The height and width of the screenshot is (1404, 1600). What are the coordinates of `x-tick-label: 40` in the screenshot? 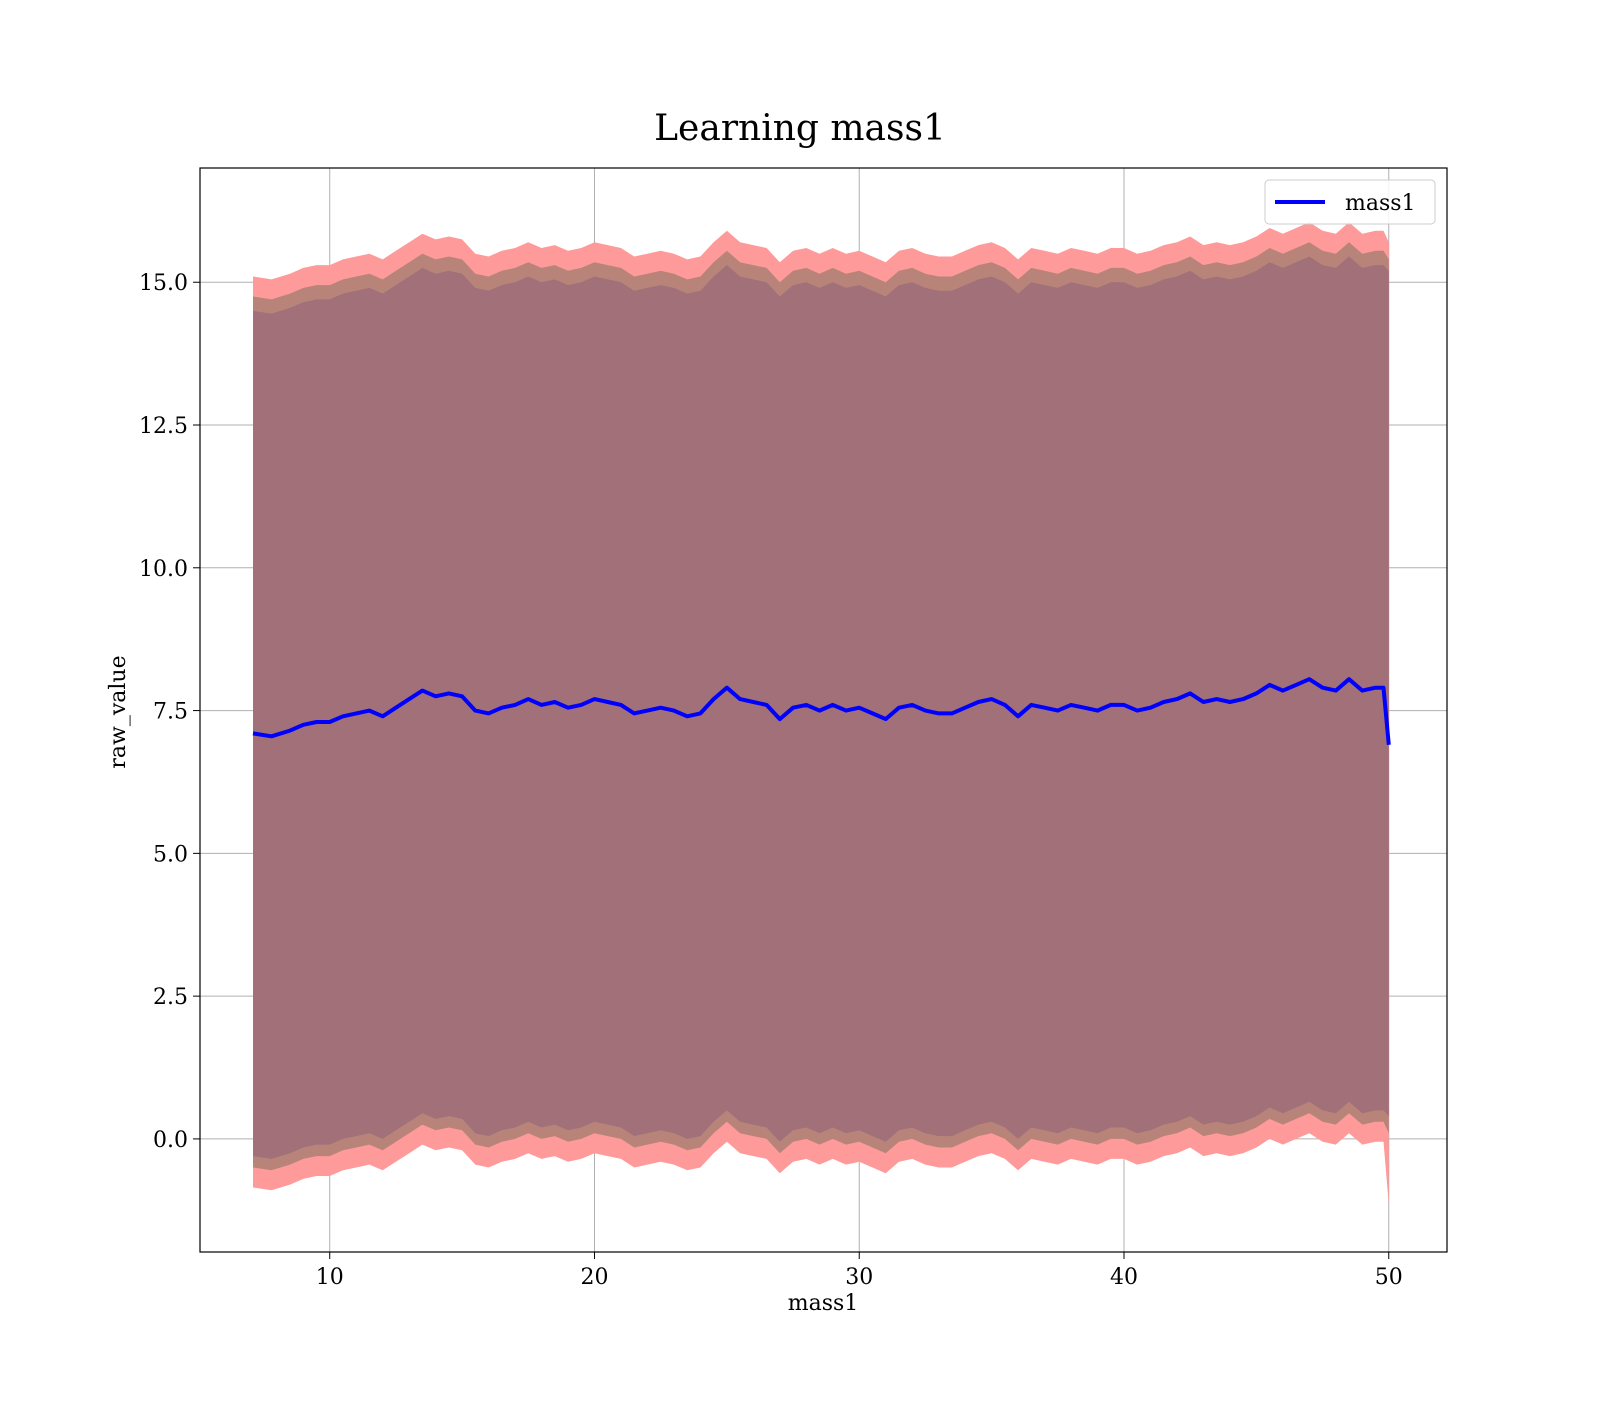 It's located at (1124, 1277).